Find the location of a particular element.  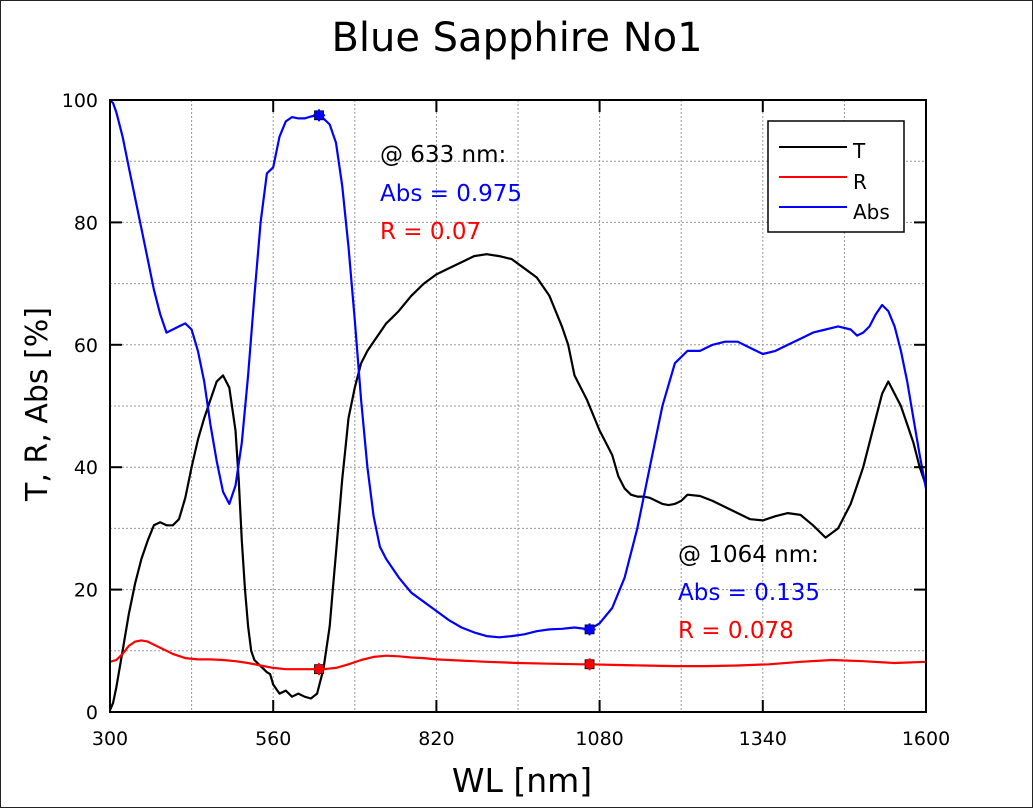

legend-label-r: R is located at coordinates (860, 182).